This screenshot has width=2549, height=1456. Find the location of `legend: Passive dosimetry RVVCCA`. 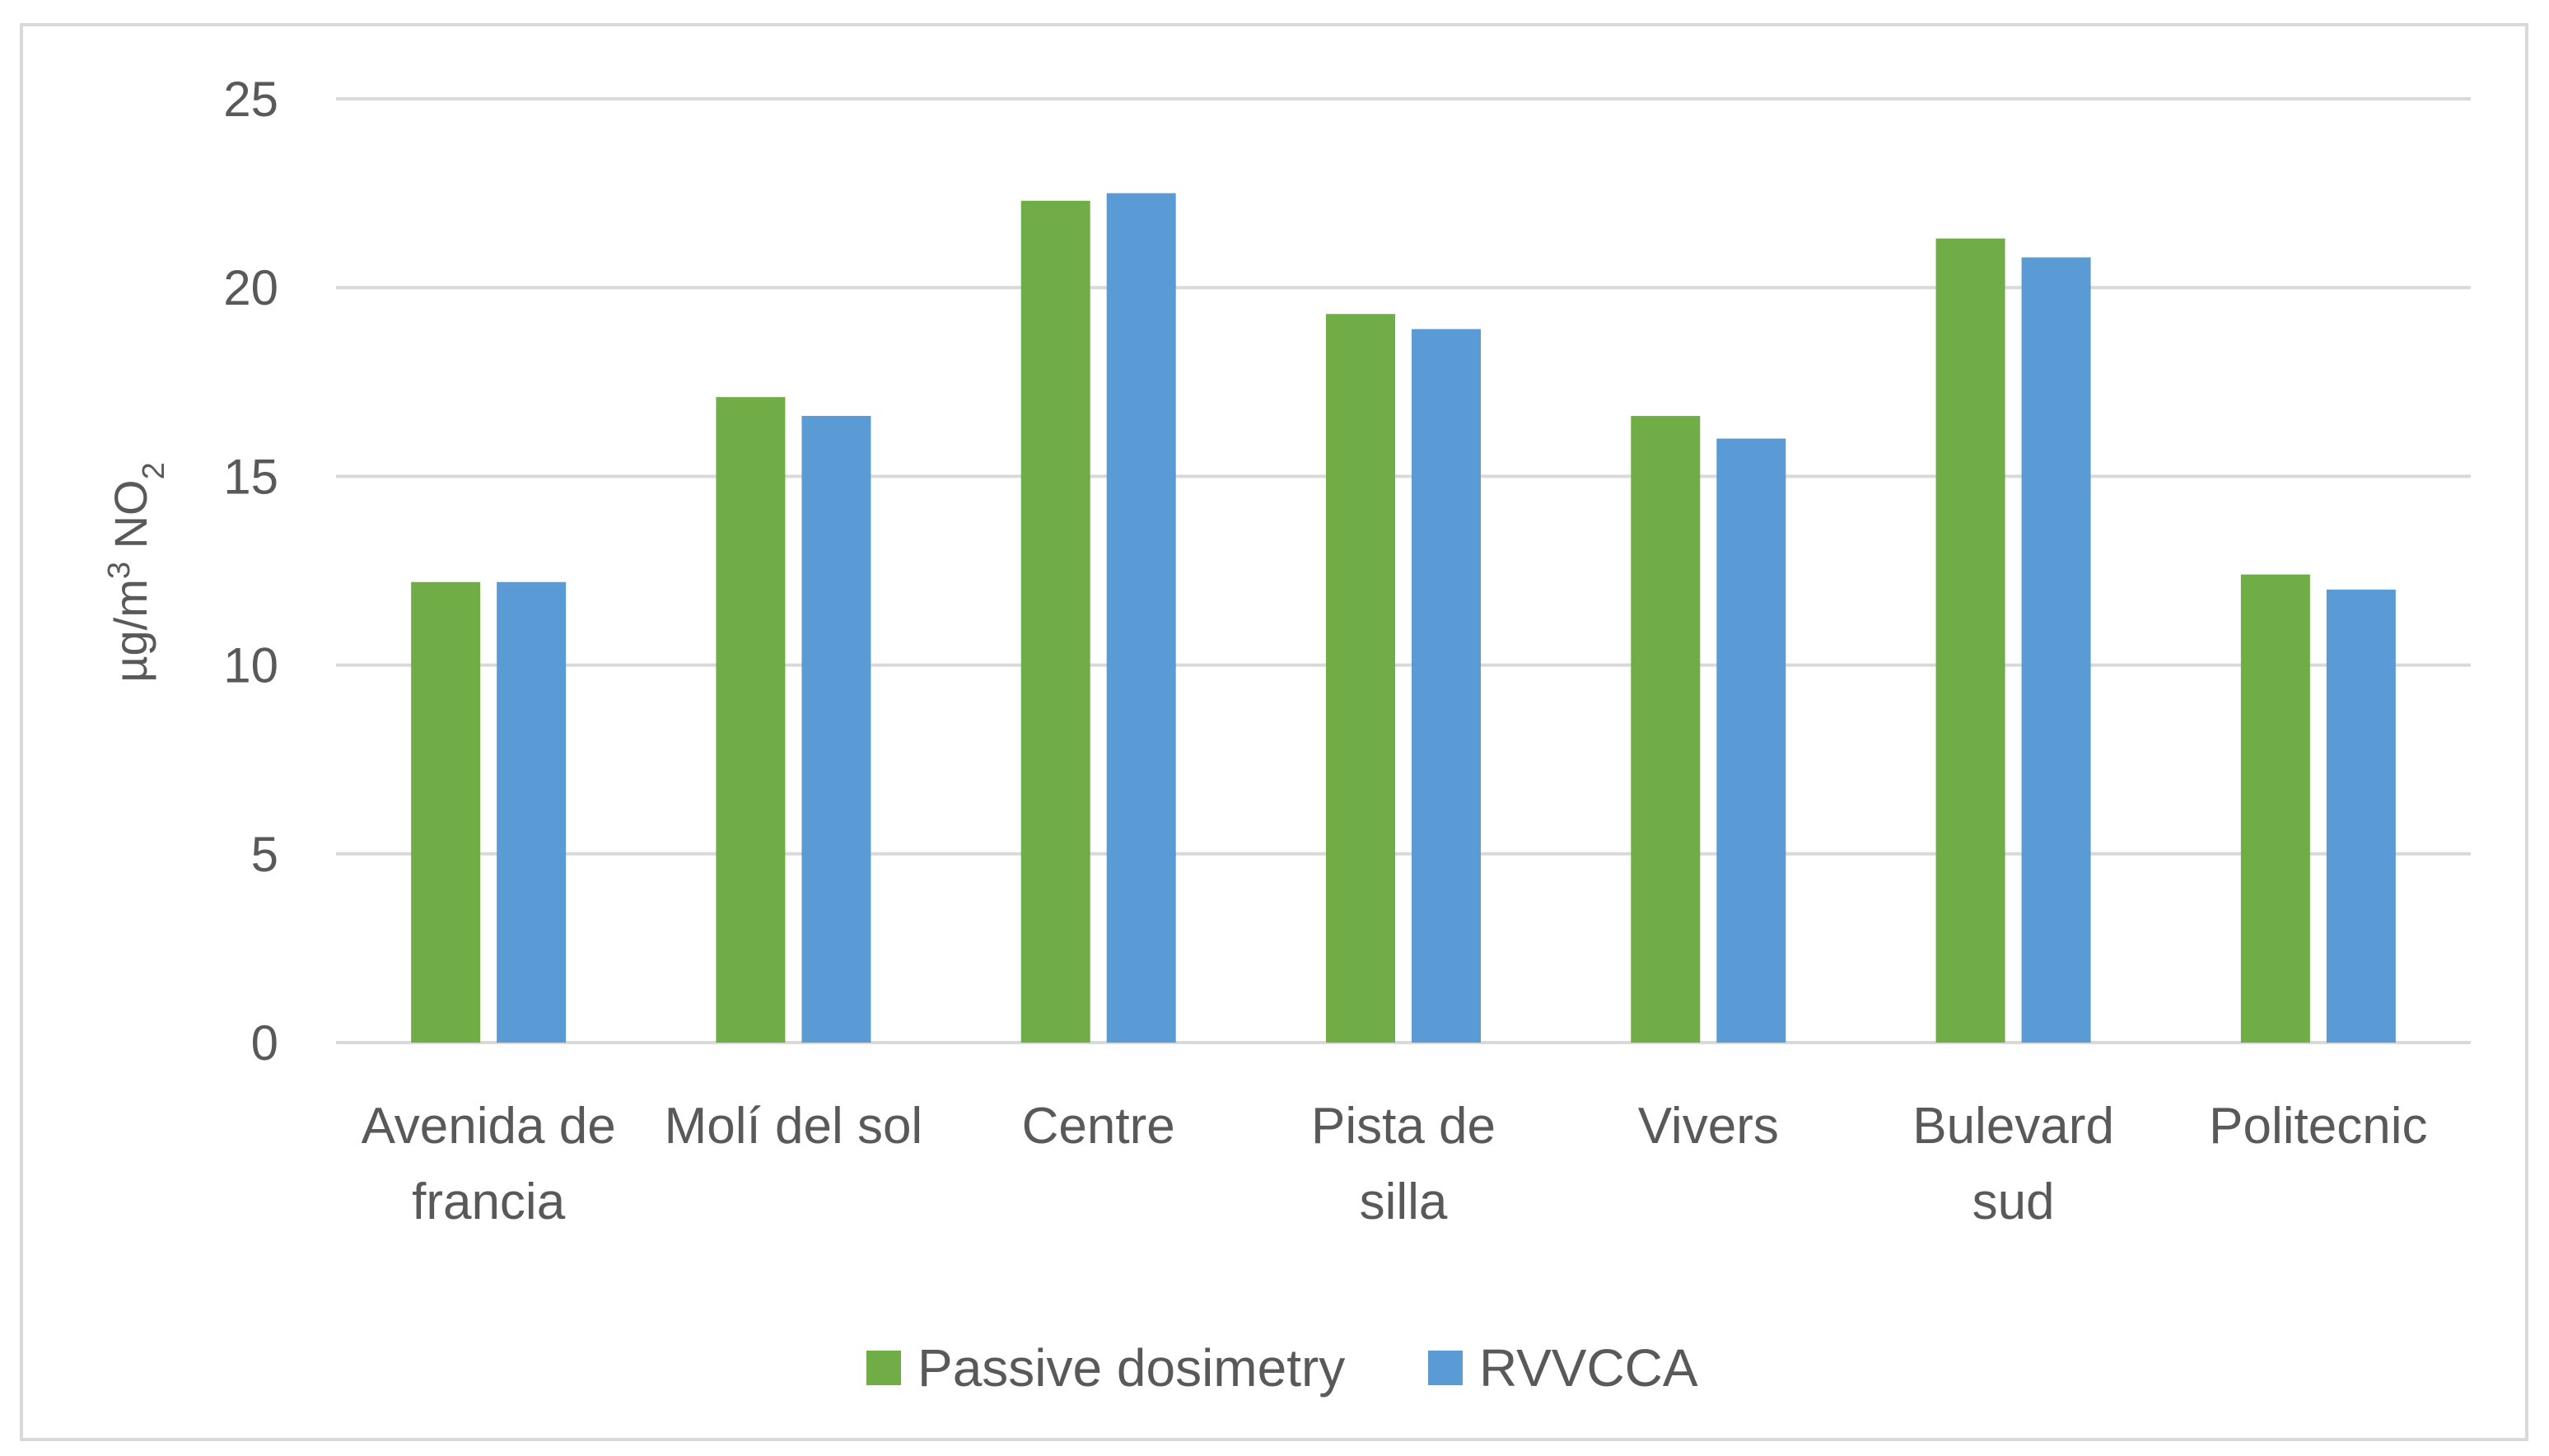

legend: Passive dosimetry RVVCCA is located at coordinates (1282, 1368).